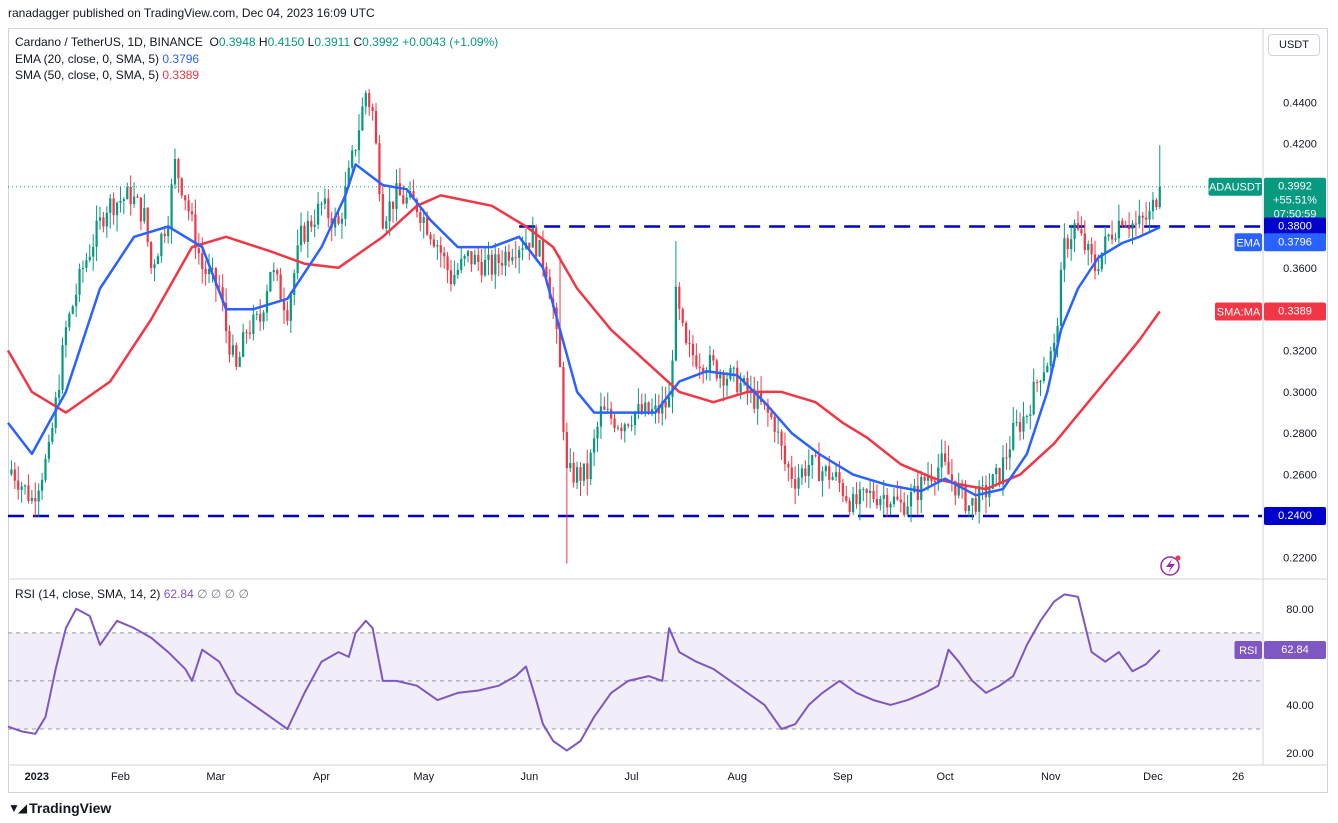 This screenshot has height=823, width=1338. I want to click on level-tag: 0.2400, so click(1295, 515).